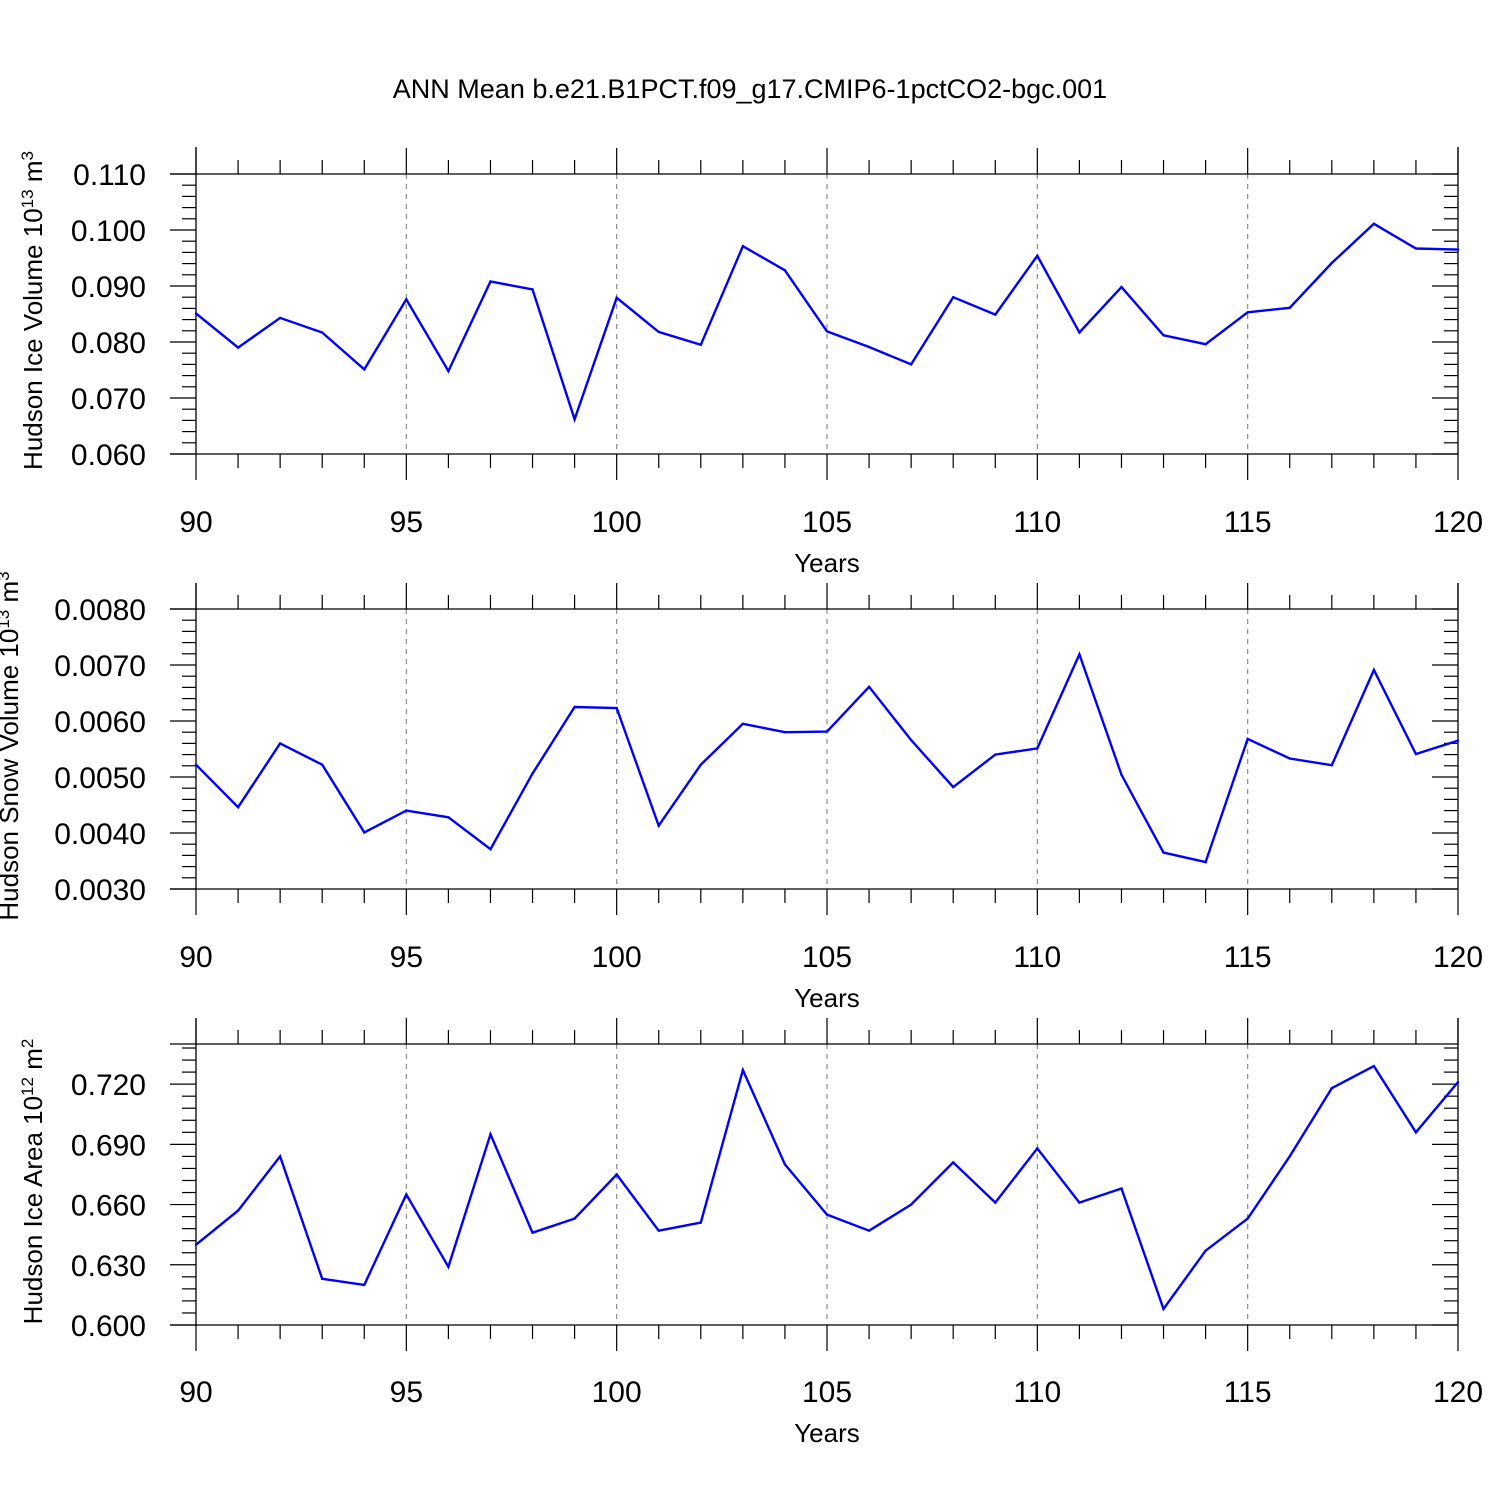  Describe the element at coordinates (27, 1043) in the screenshot. I see `y-axis-title-superscript: 2` at that location.